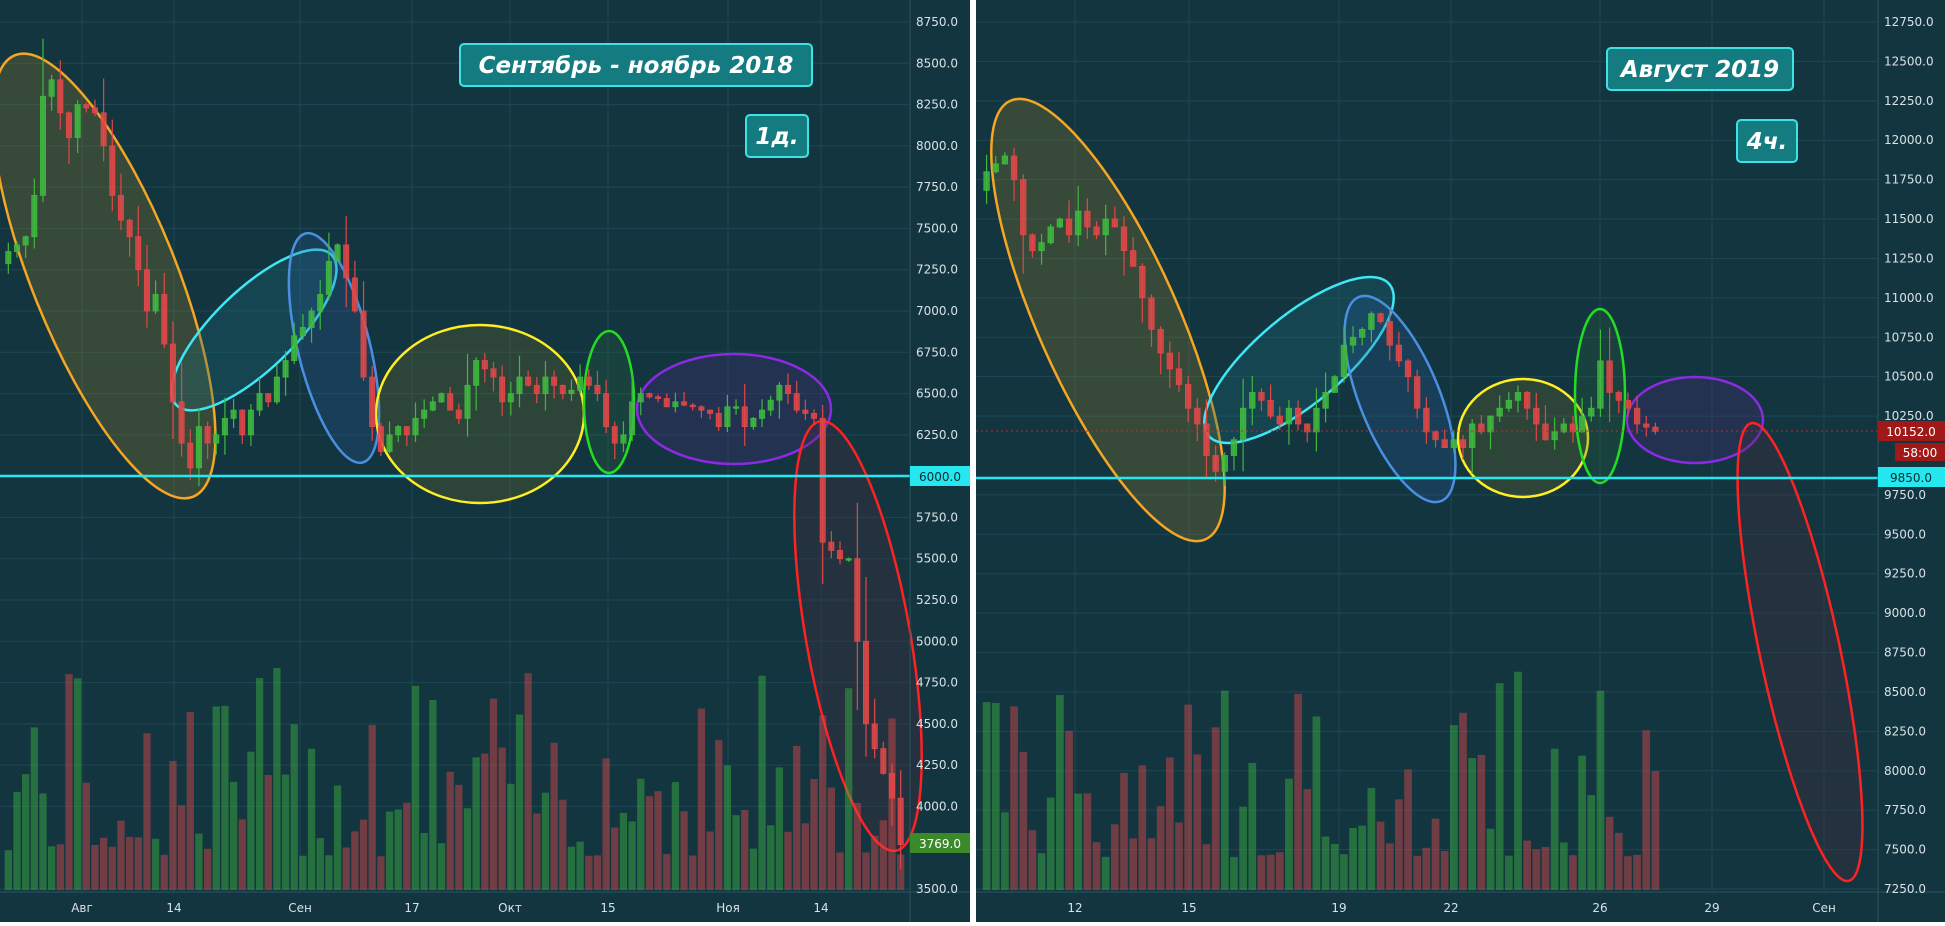  What do you see at coordinates (1905, 653) in the screenshot?
I see `right-y-tick-label: 8750.0` at bounding box center [1905, 653].